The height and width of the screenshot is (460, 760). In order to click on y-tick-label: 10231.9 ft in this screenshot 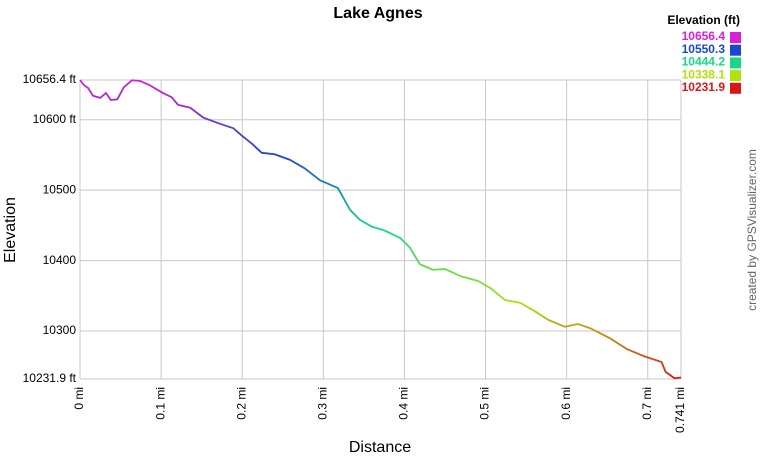, I will do `click(50, 378)`.